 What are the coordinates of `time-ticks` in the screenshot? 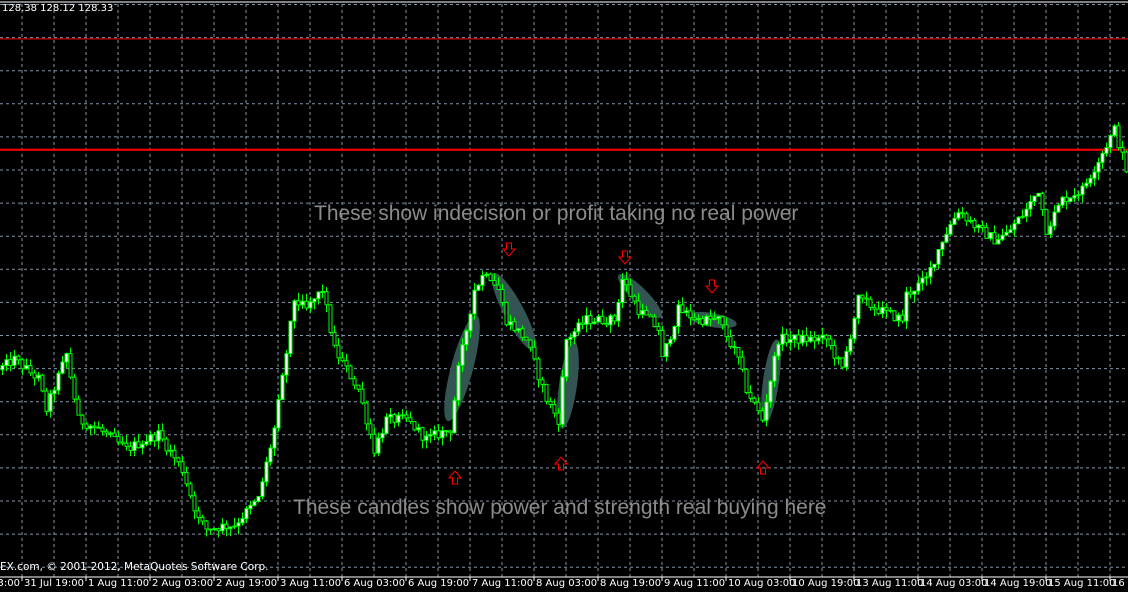 It's located at (566, 579).